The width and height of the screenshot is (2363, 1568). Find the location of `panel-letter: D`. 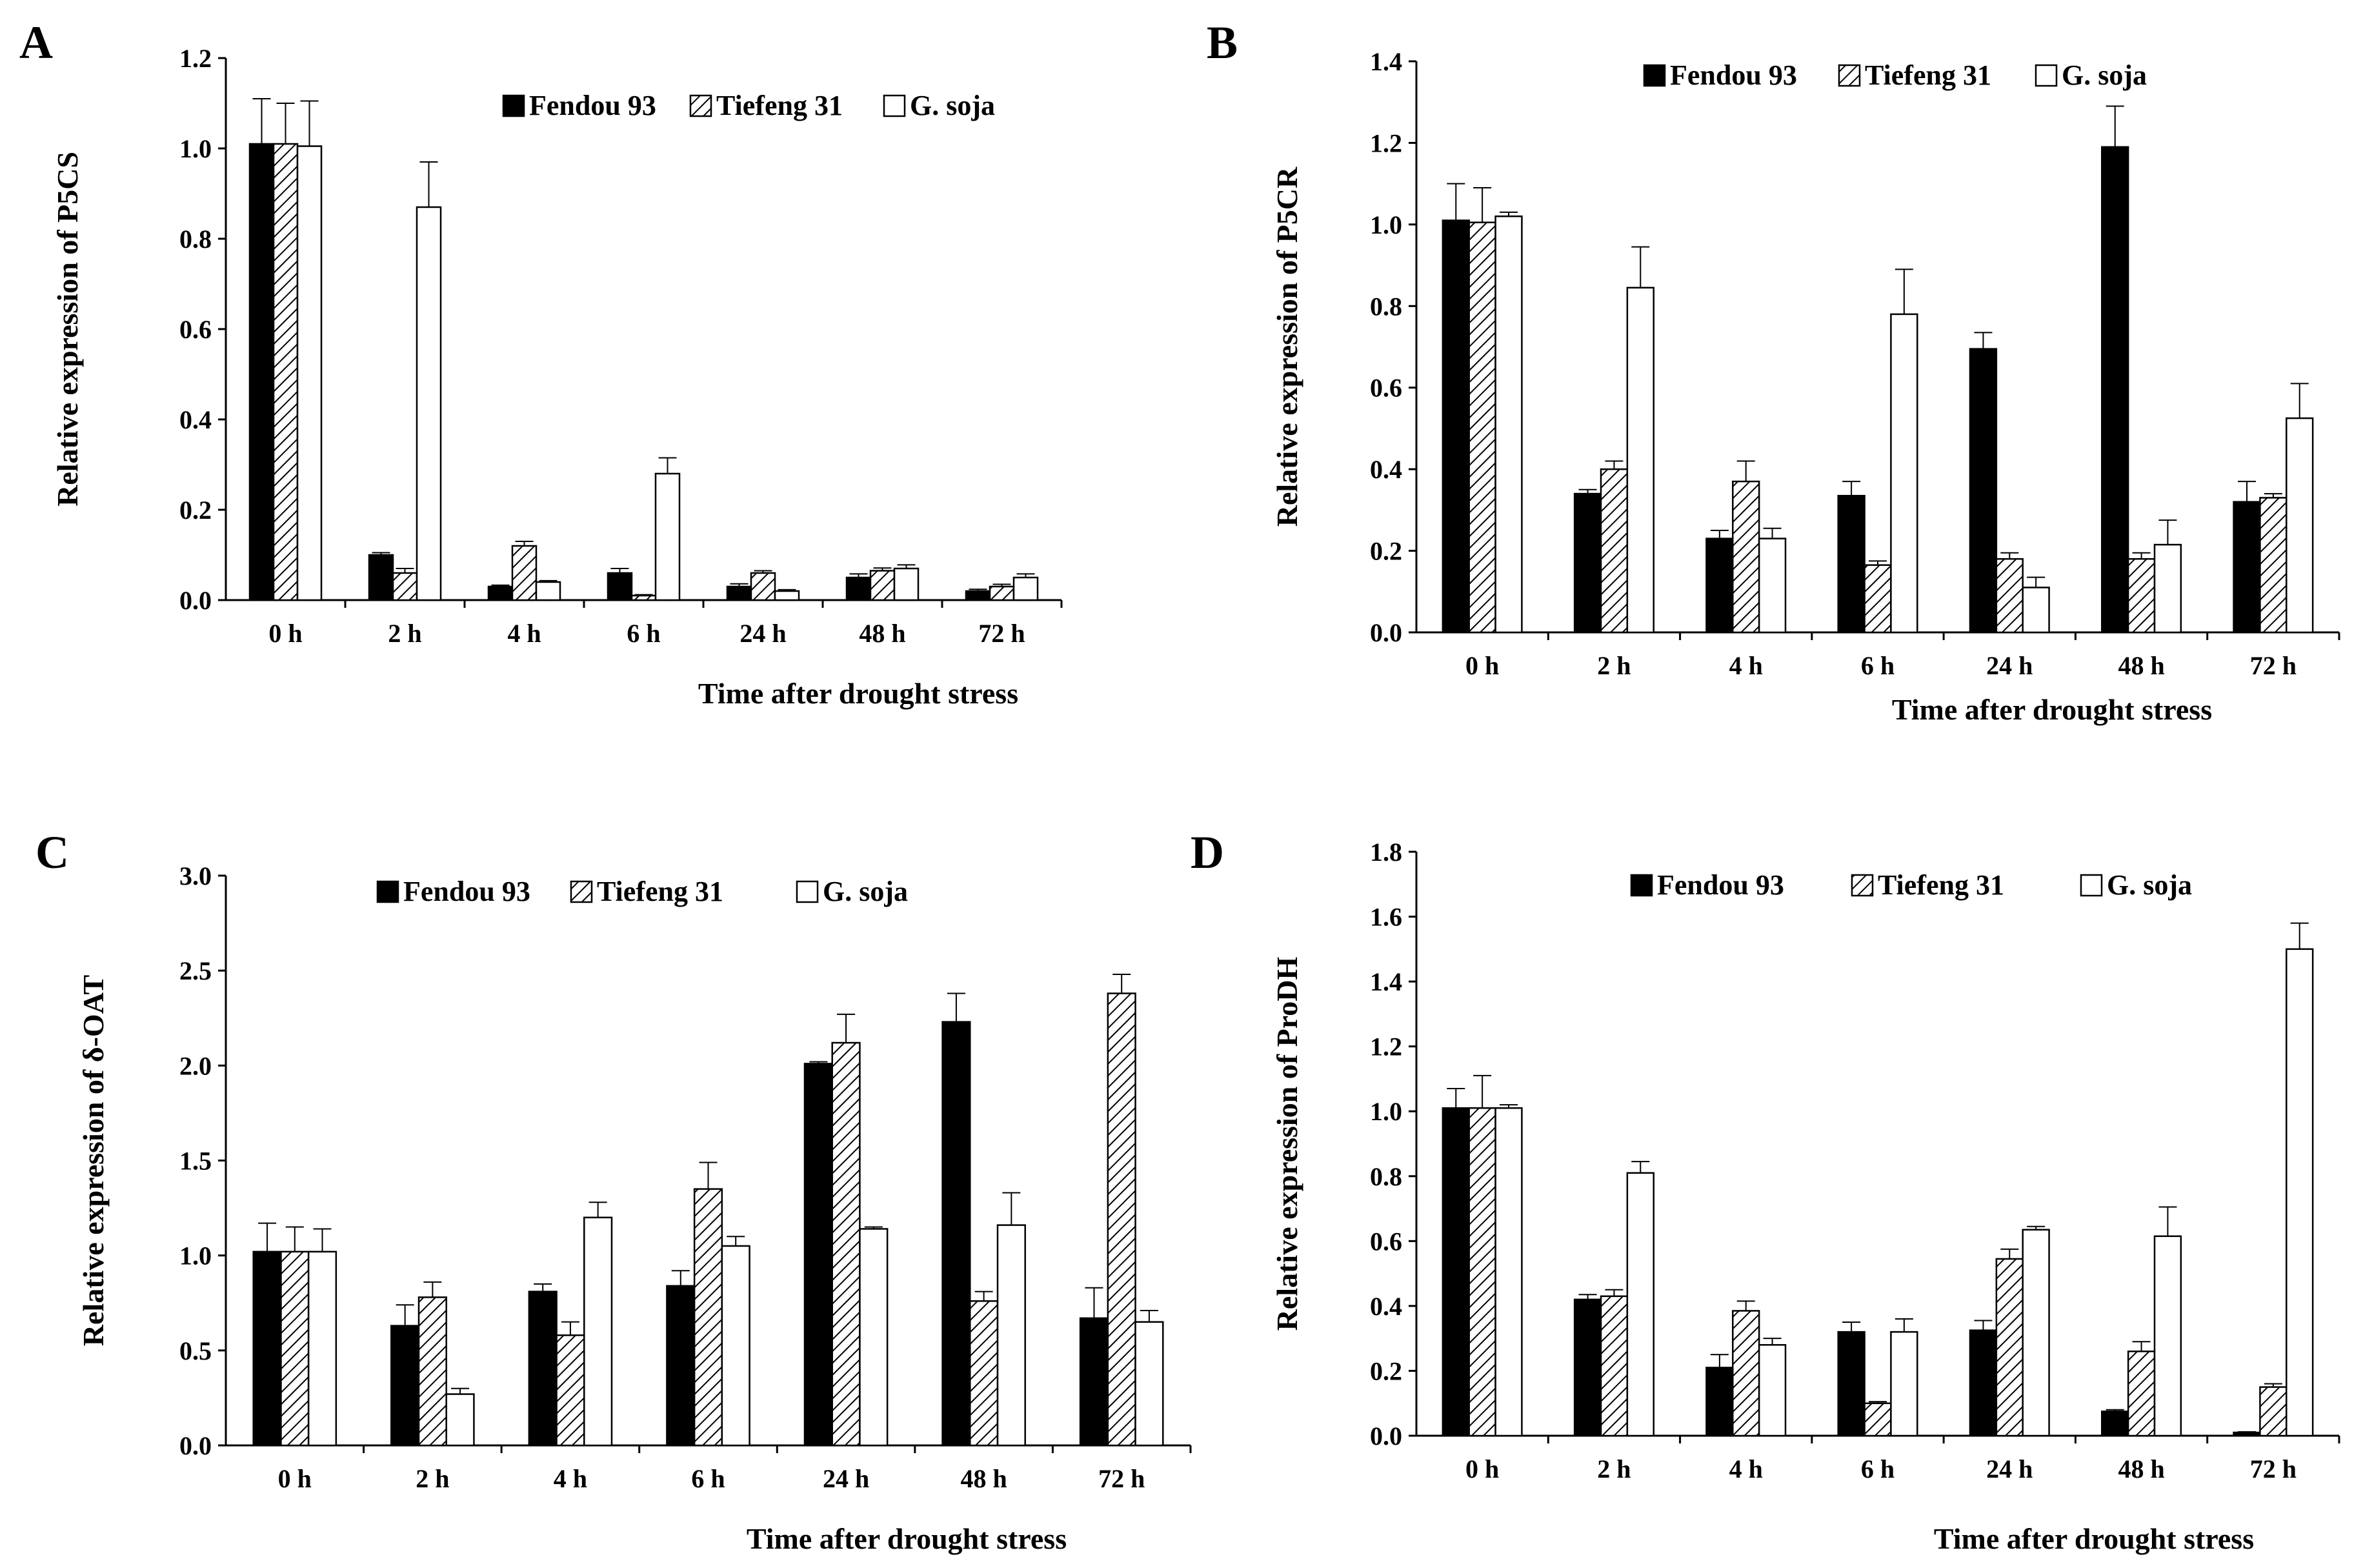

panel-letter: D is located at coordinates (1208, 852).